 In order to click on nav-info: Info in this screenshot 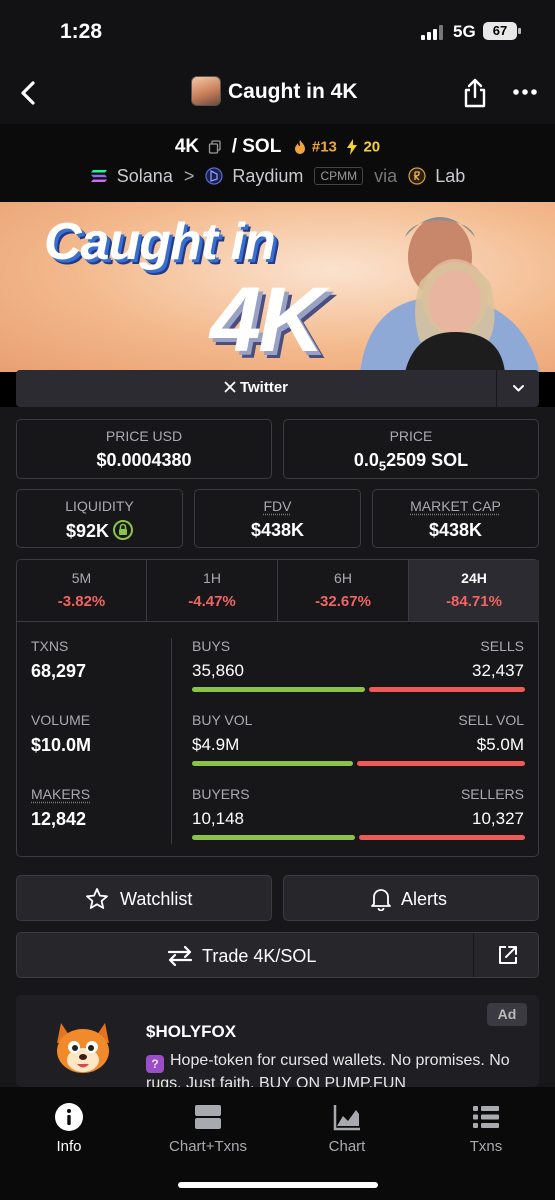, I will do `click(69, 1128)`.